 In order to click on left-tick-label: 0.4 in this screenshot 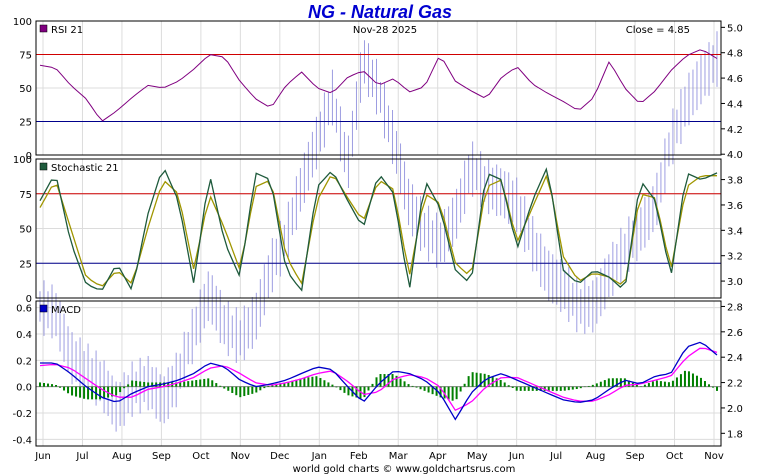, I will do `click(24, 335)`.